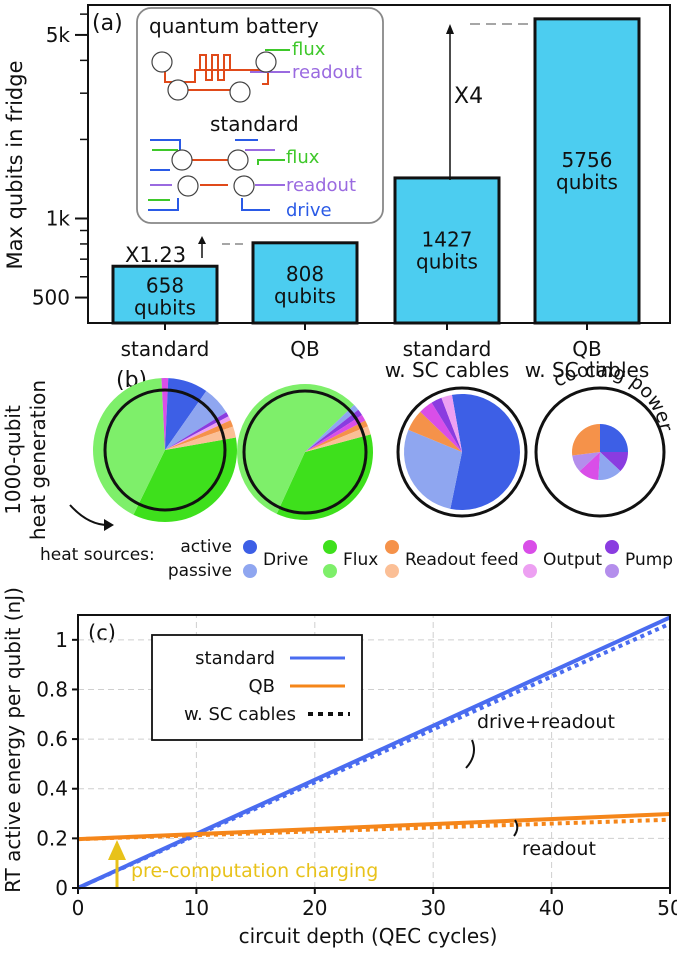 The height and width of the screenshot is (953, 677). I want to click on inset-readout-std: readout, so click(321, 185).